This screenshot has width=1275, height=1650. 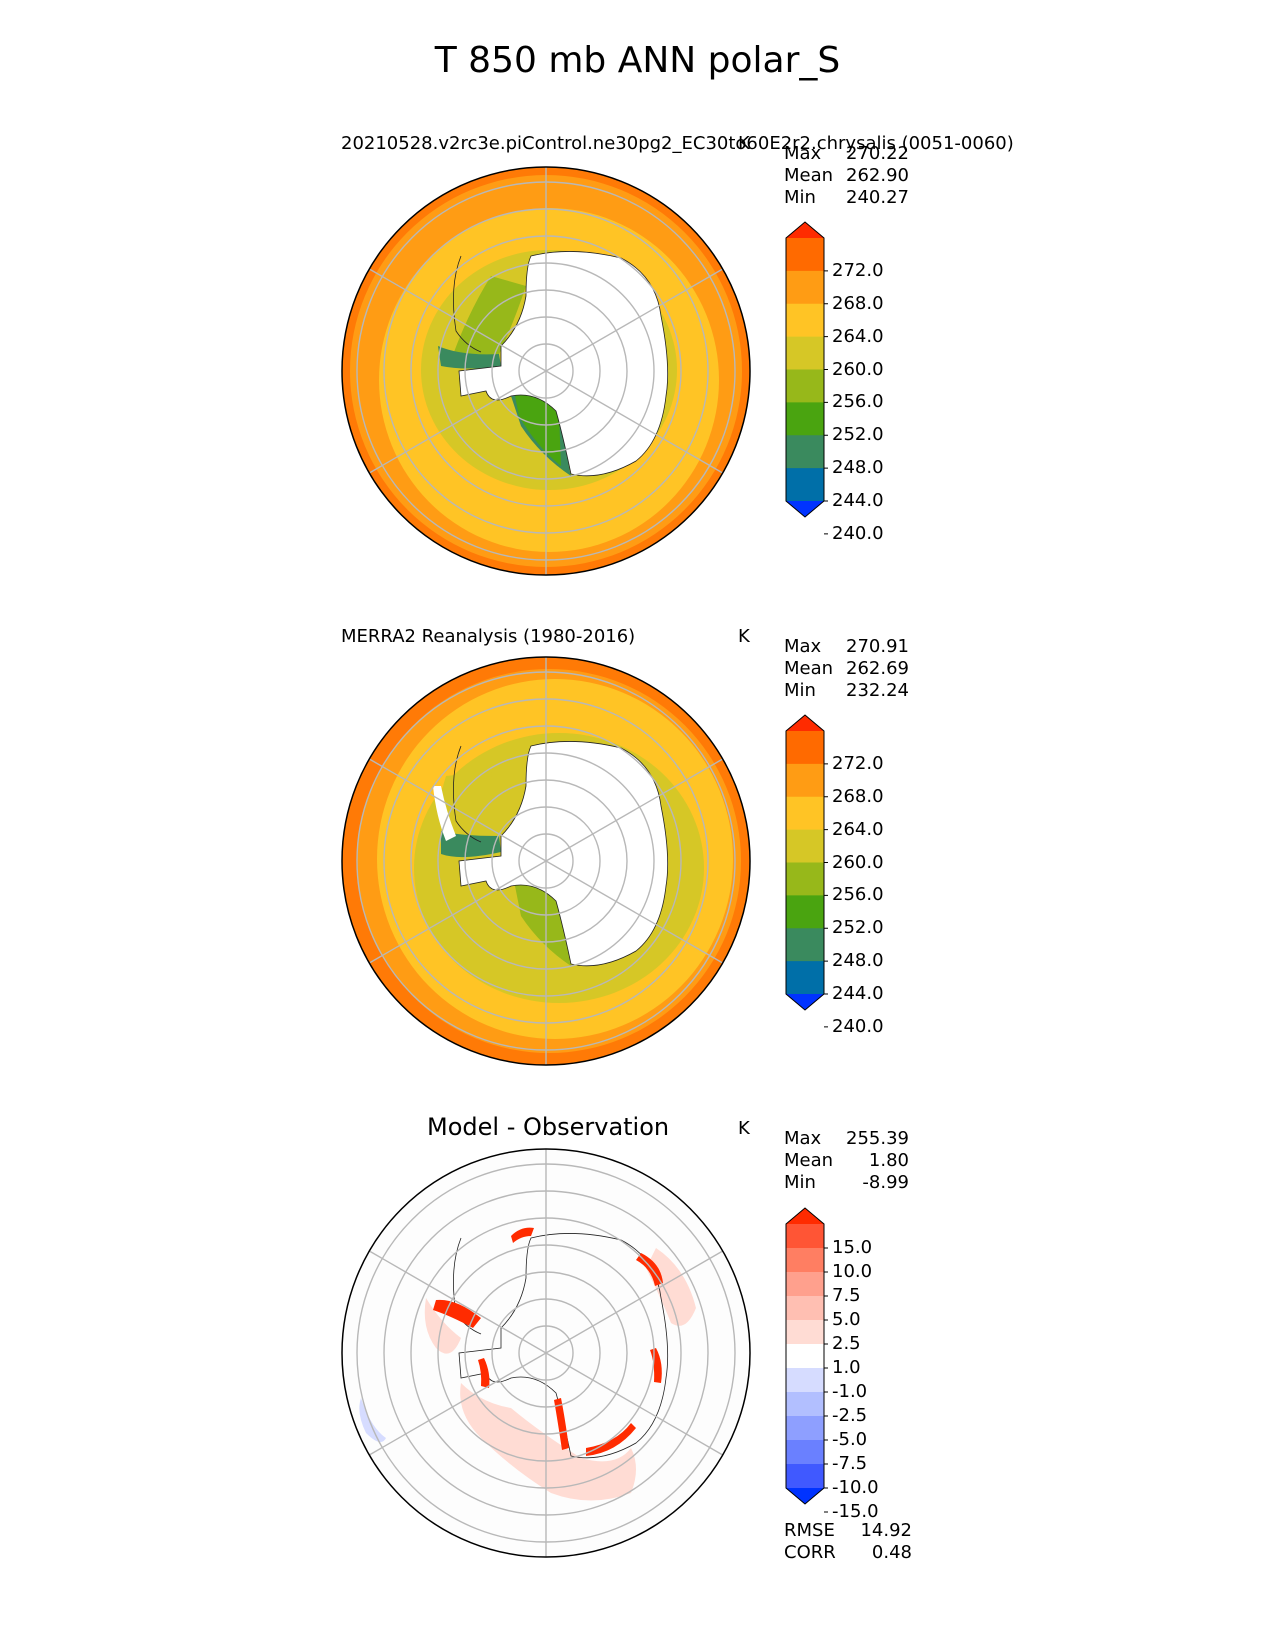 What do you see at coordinates (488, 636) in the screenshot?
I see `panel-title-reference: MERRA2 Reanalysis (1980-2016)` at bounding box center [488, 636].